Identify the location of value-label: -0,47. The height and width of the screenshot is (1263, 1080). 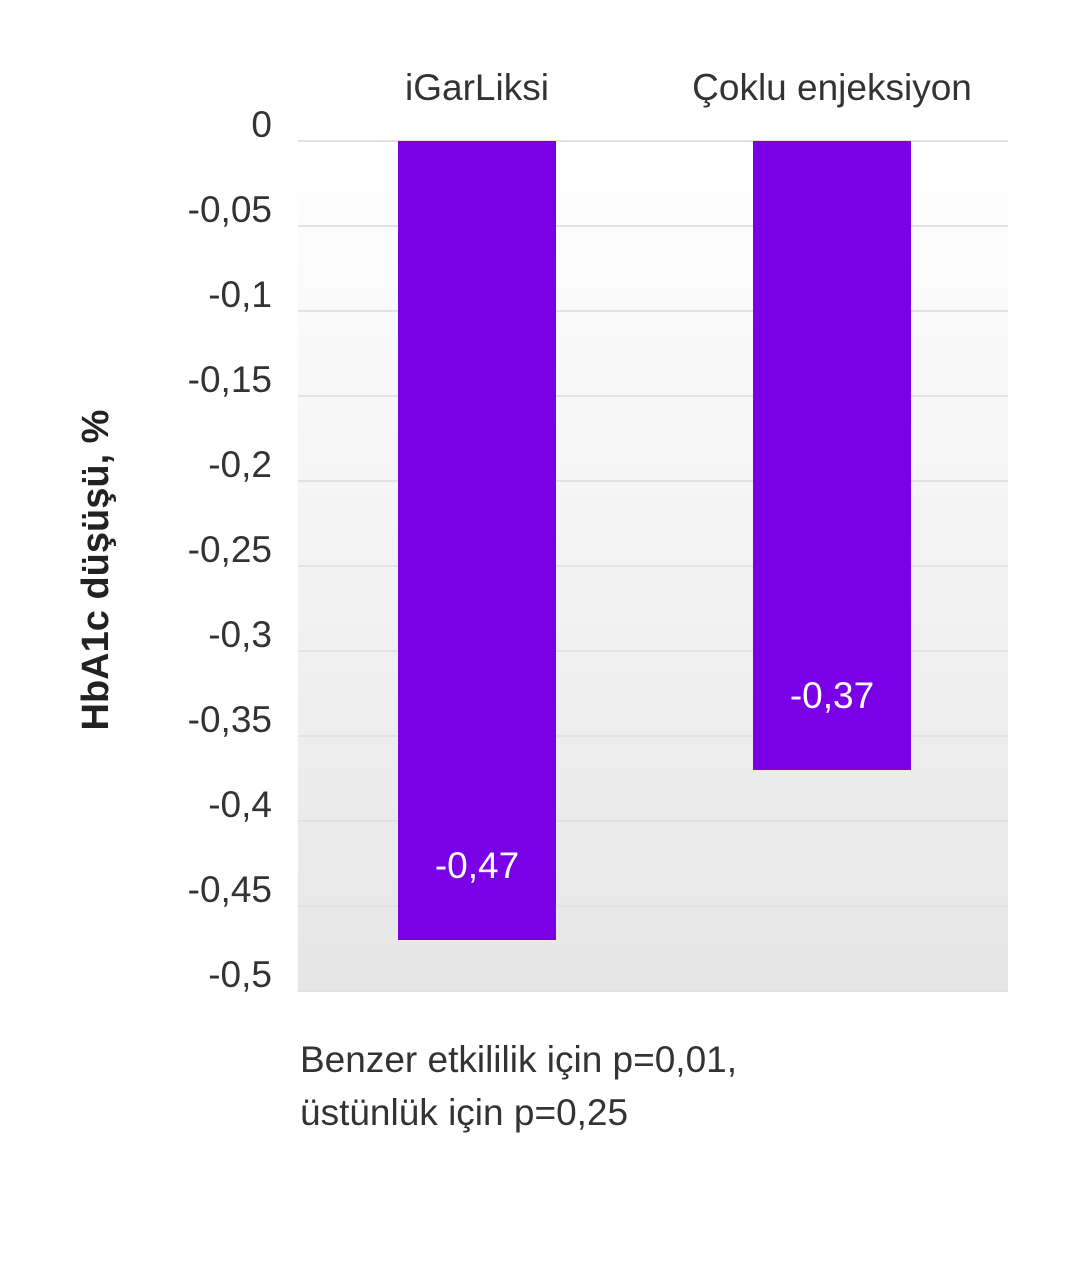
(477, 865).